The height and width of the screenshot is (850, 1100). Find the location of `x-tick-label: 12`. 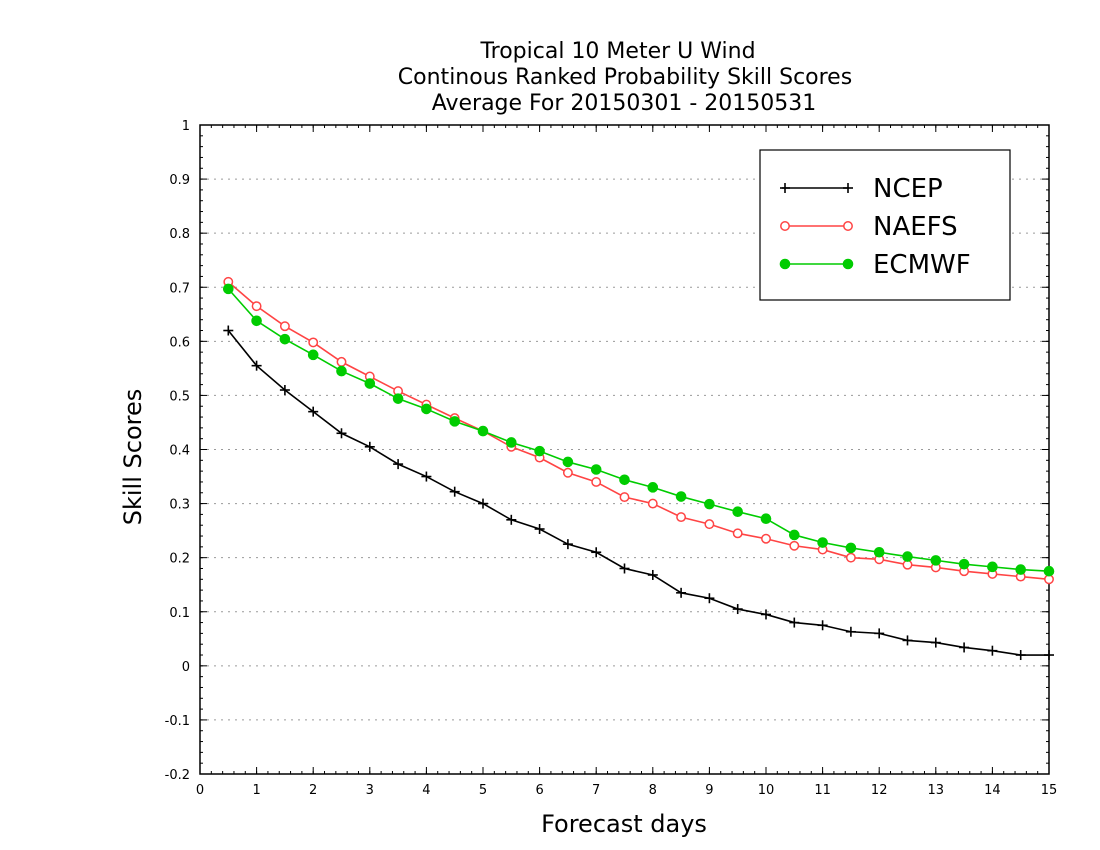

x-tick-label: 12 is located at coordinates (879, 790).